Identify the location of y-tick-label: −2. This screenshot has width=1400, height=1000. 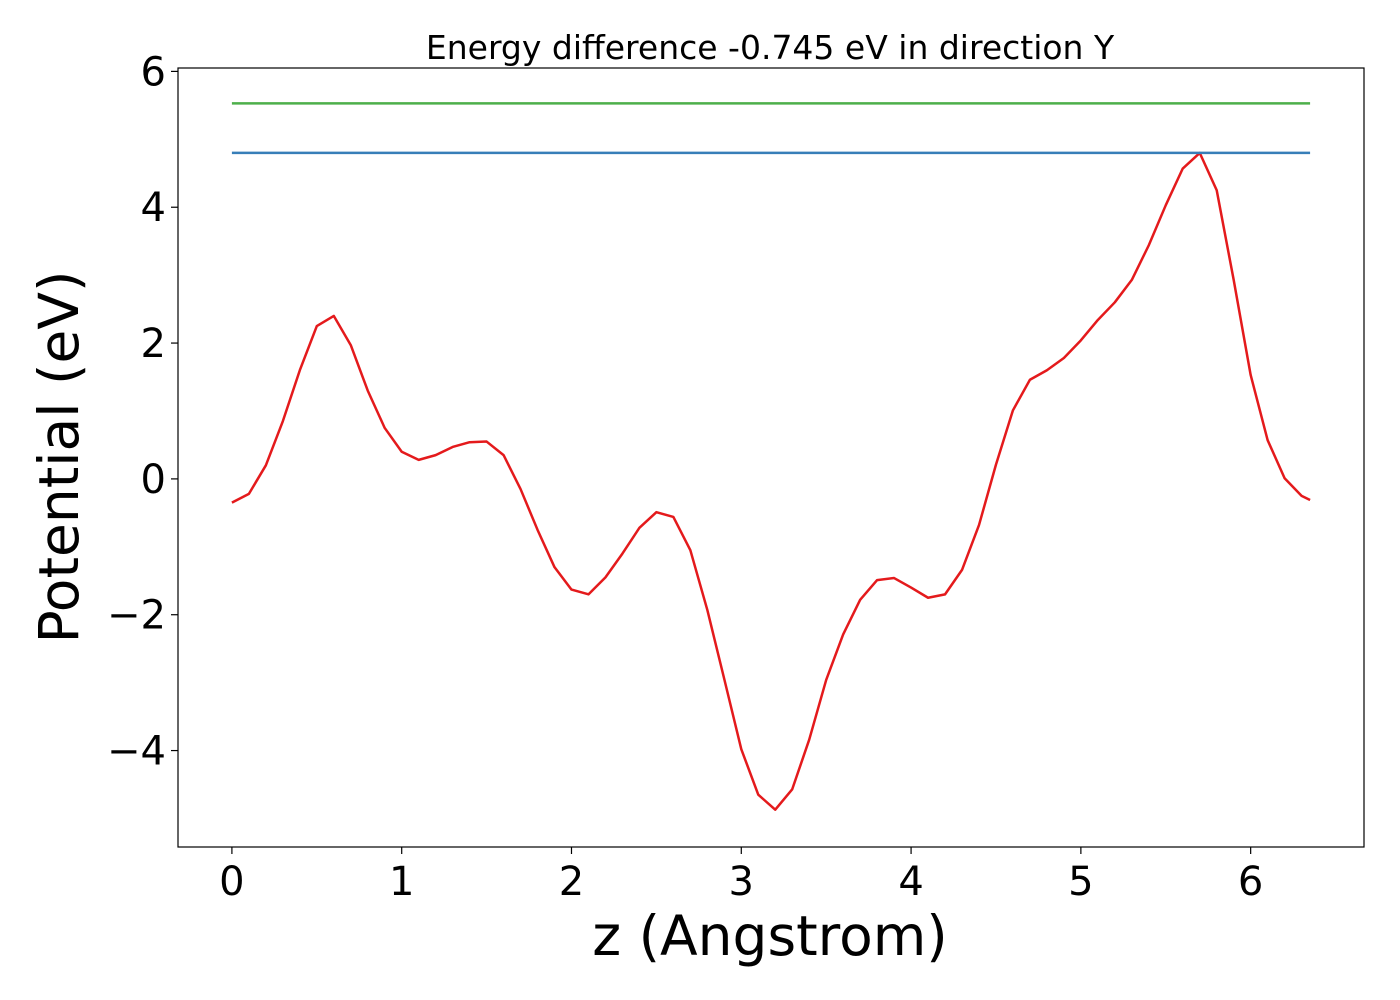
(136, 616).